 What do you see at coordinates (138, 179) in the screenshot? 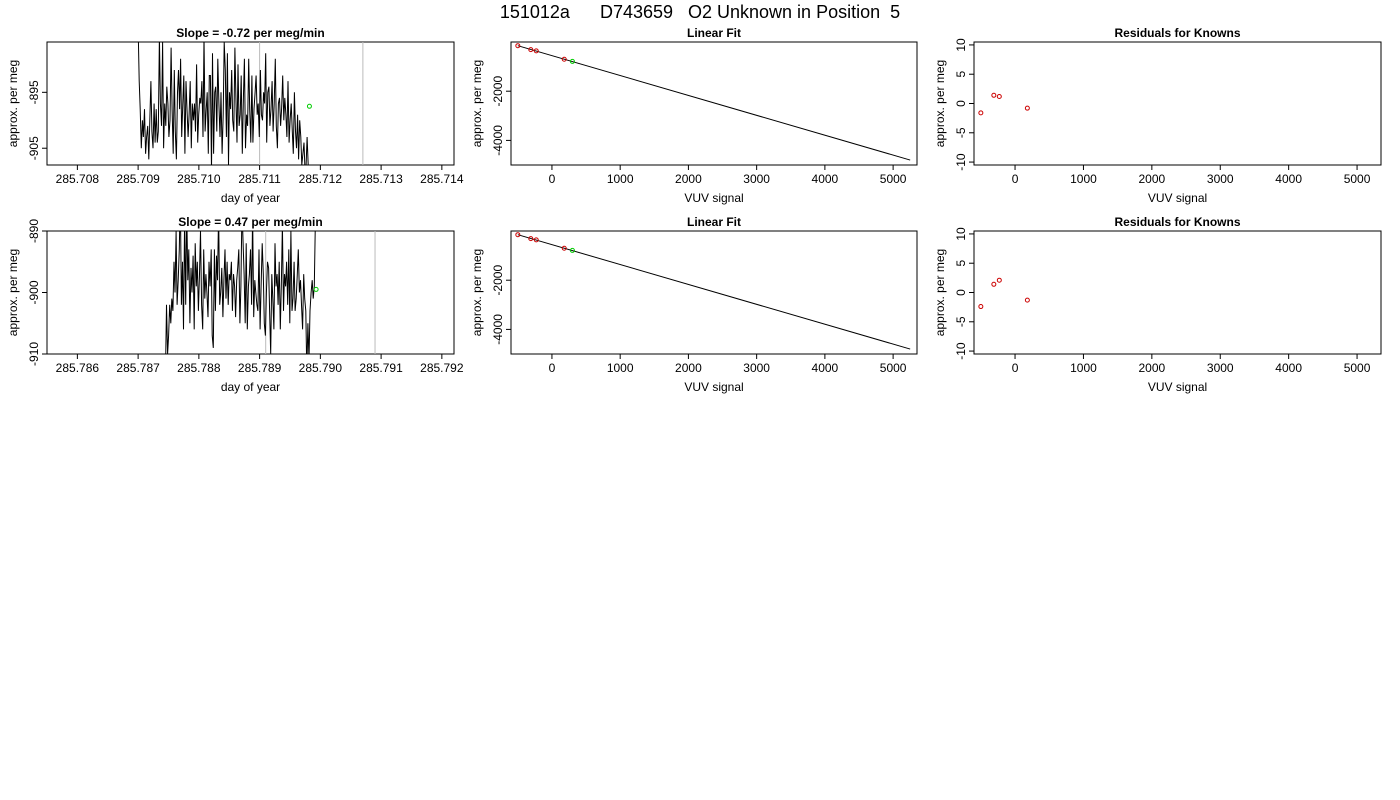
I see `x-tick-label: 285.709` at bounding box center [138, 179].